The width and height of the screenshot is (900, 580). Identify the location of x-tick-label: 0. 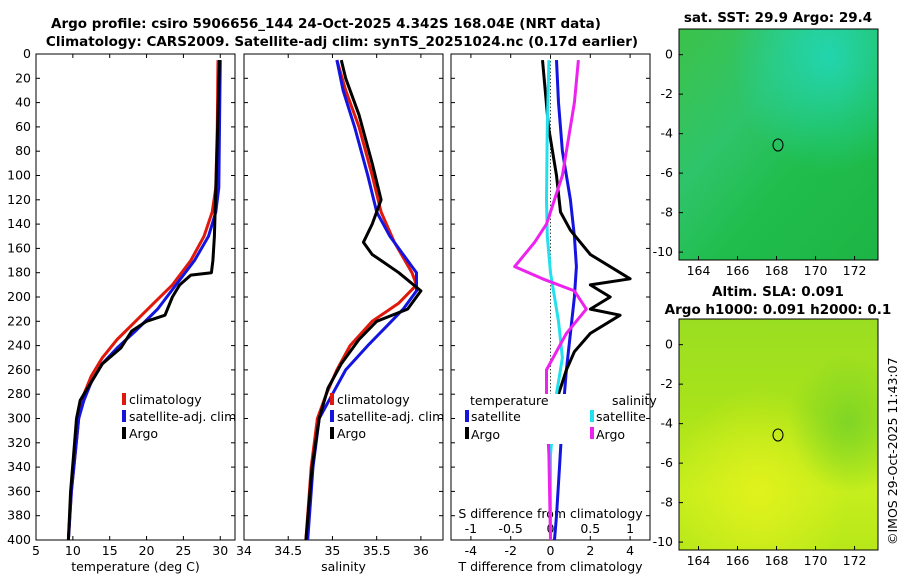
(551, 550).